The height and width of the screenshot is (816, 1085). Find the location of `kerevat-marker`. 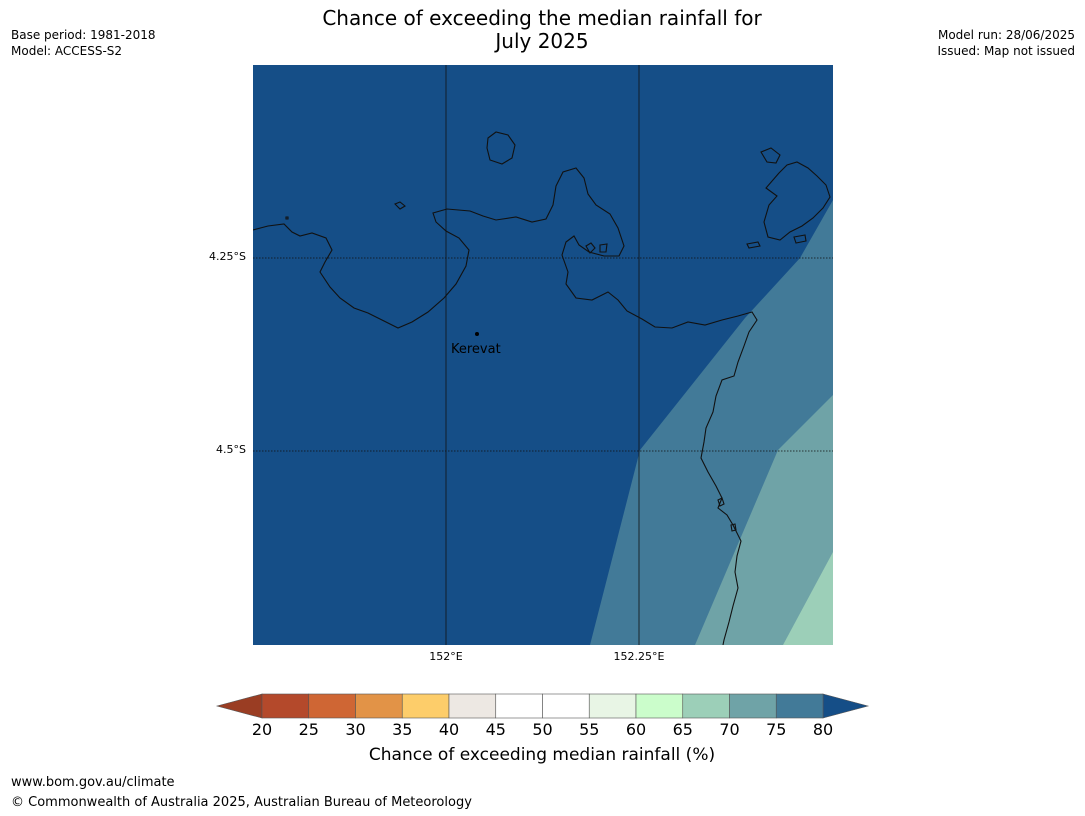

kerevat-marker is located at coordinates (477, 334).